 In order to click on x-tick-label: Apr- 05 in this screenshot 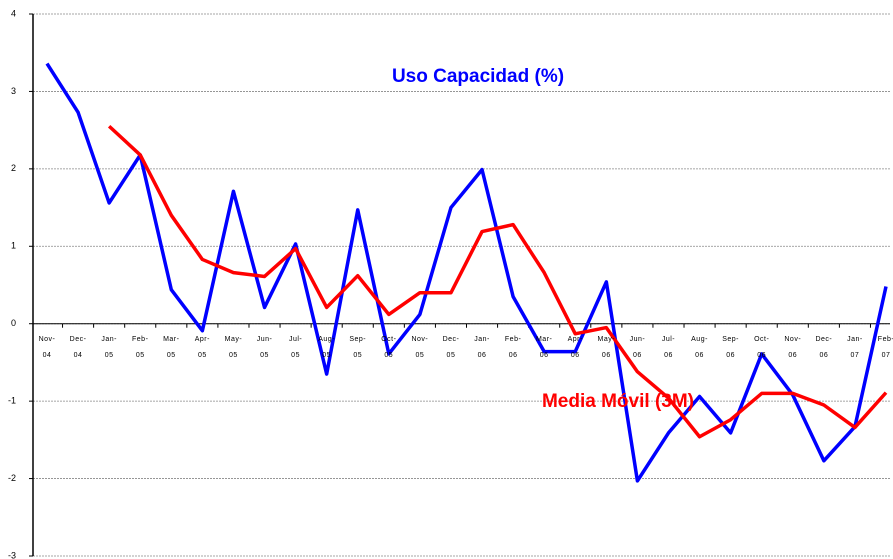, I will do `click(202, 347)`.